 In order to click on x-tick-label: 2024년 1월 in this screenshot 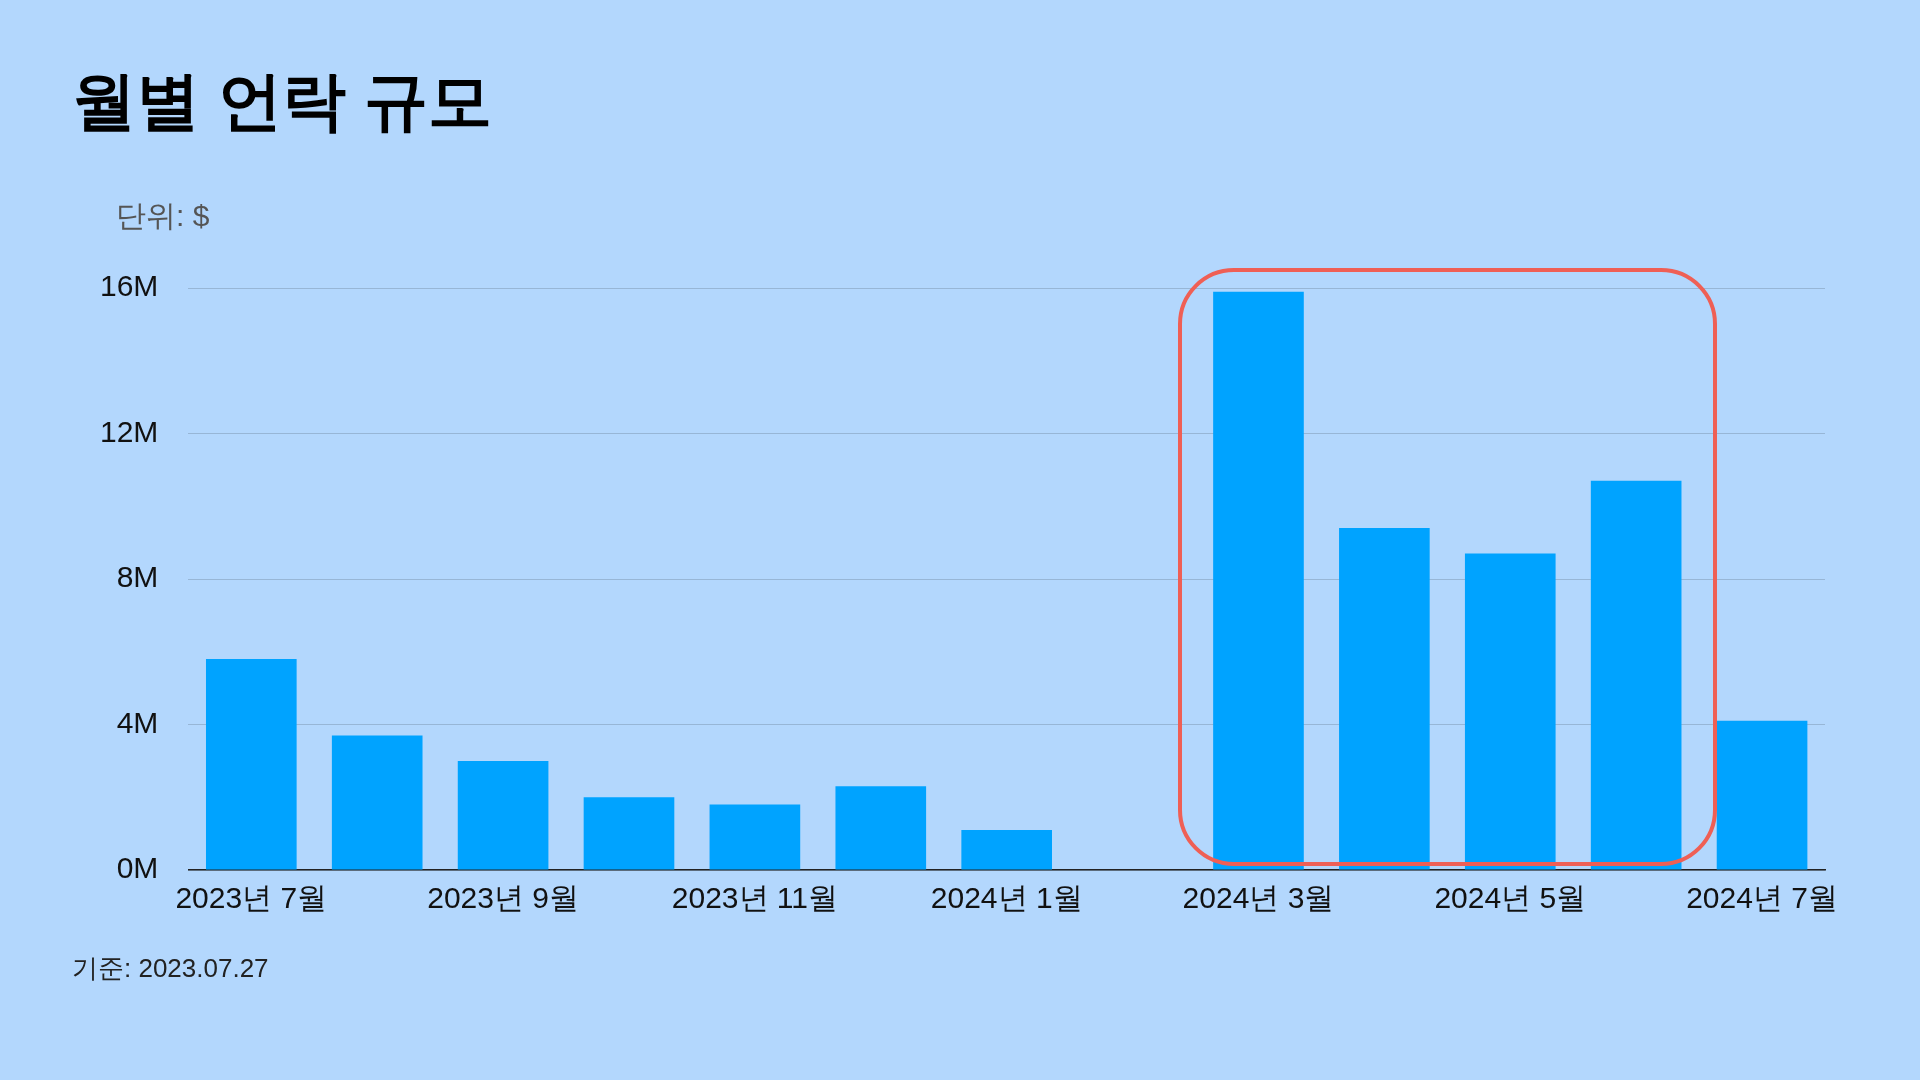, I will do `click(1006, 898)`.